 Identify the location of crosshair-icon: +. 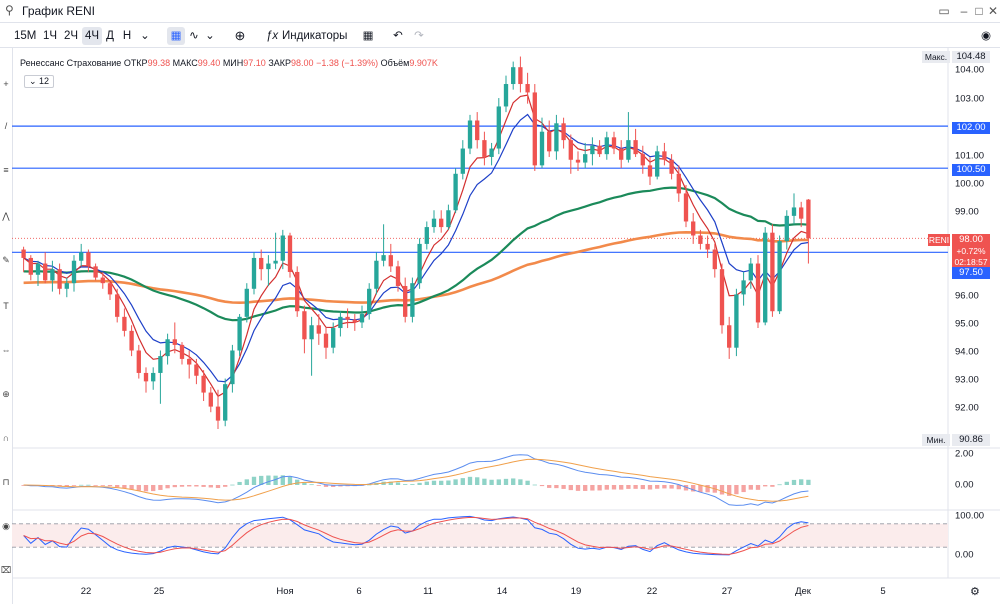
(6, 84).